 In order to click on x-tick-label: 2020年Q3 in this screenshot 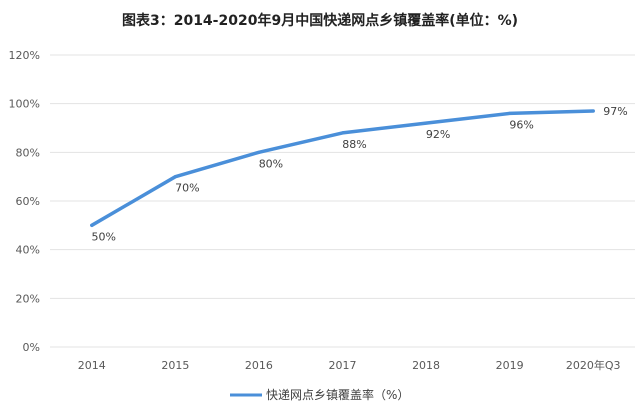, I will do `click(593, 365)`.